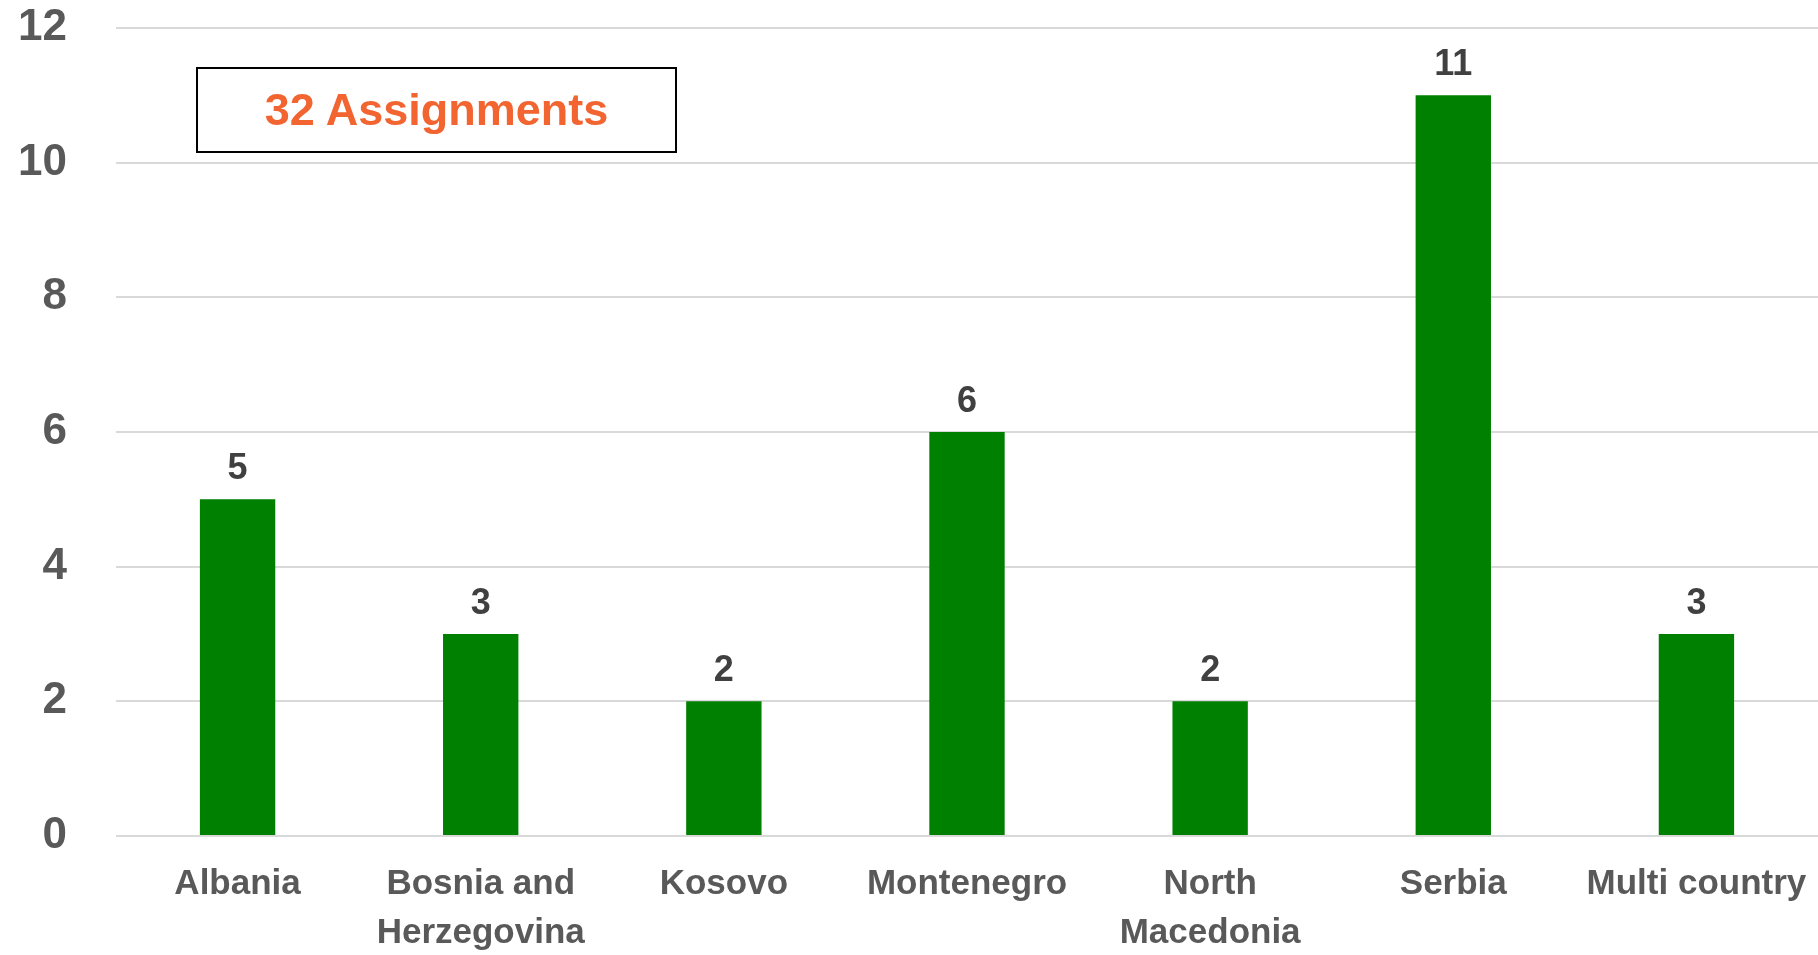 This screenshot has height=955, width=1818. I want to click on data-label: 6, so click(967, 399).